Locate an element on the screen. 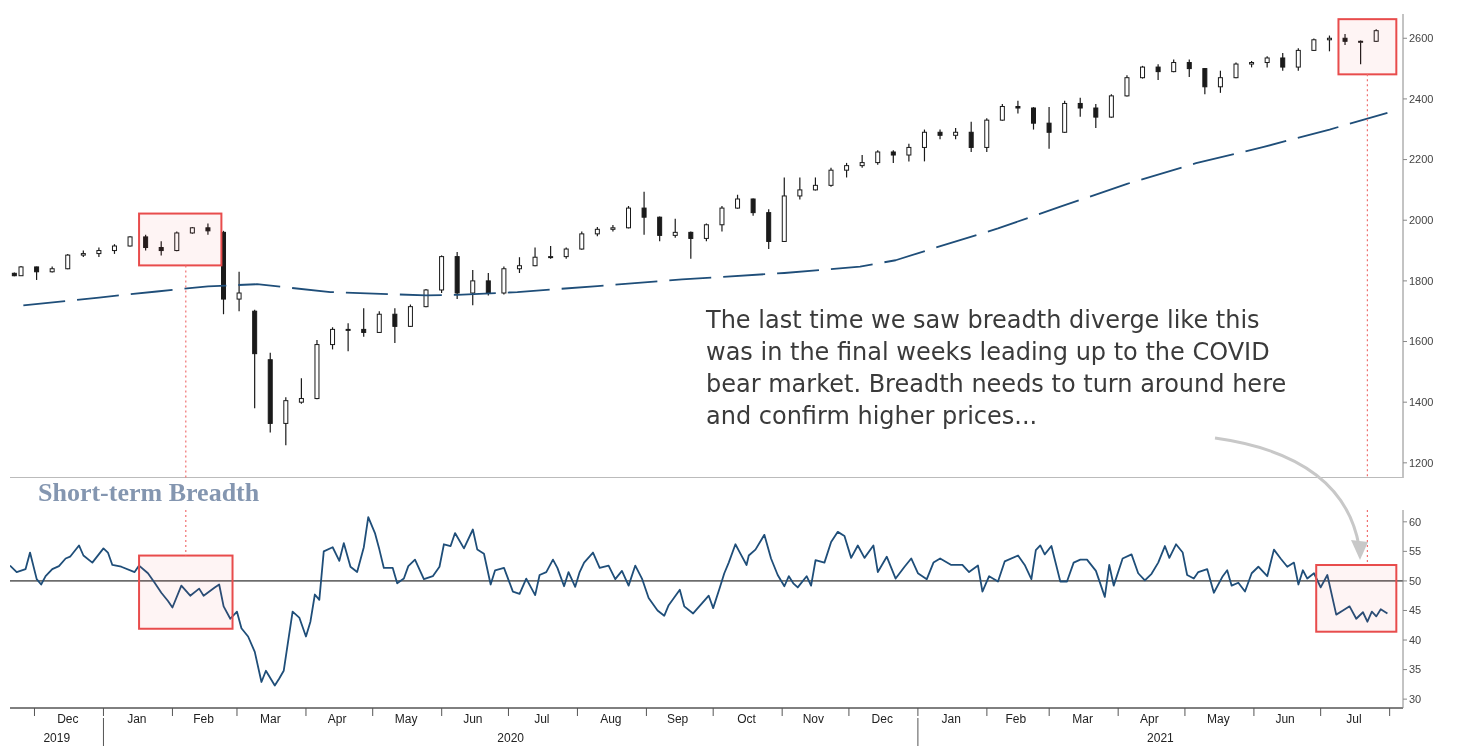 The image size is (1460, 748). text: 2020 is located at coordinates (511, 738).